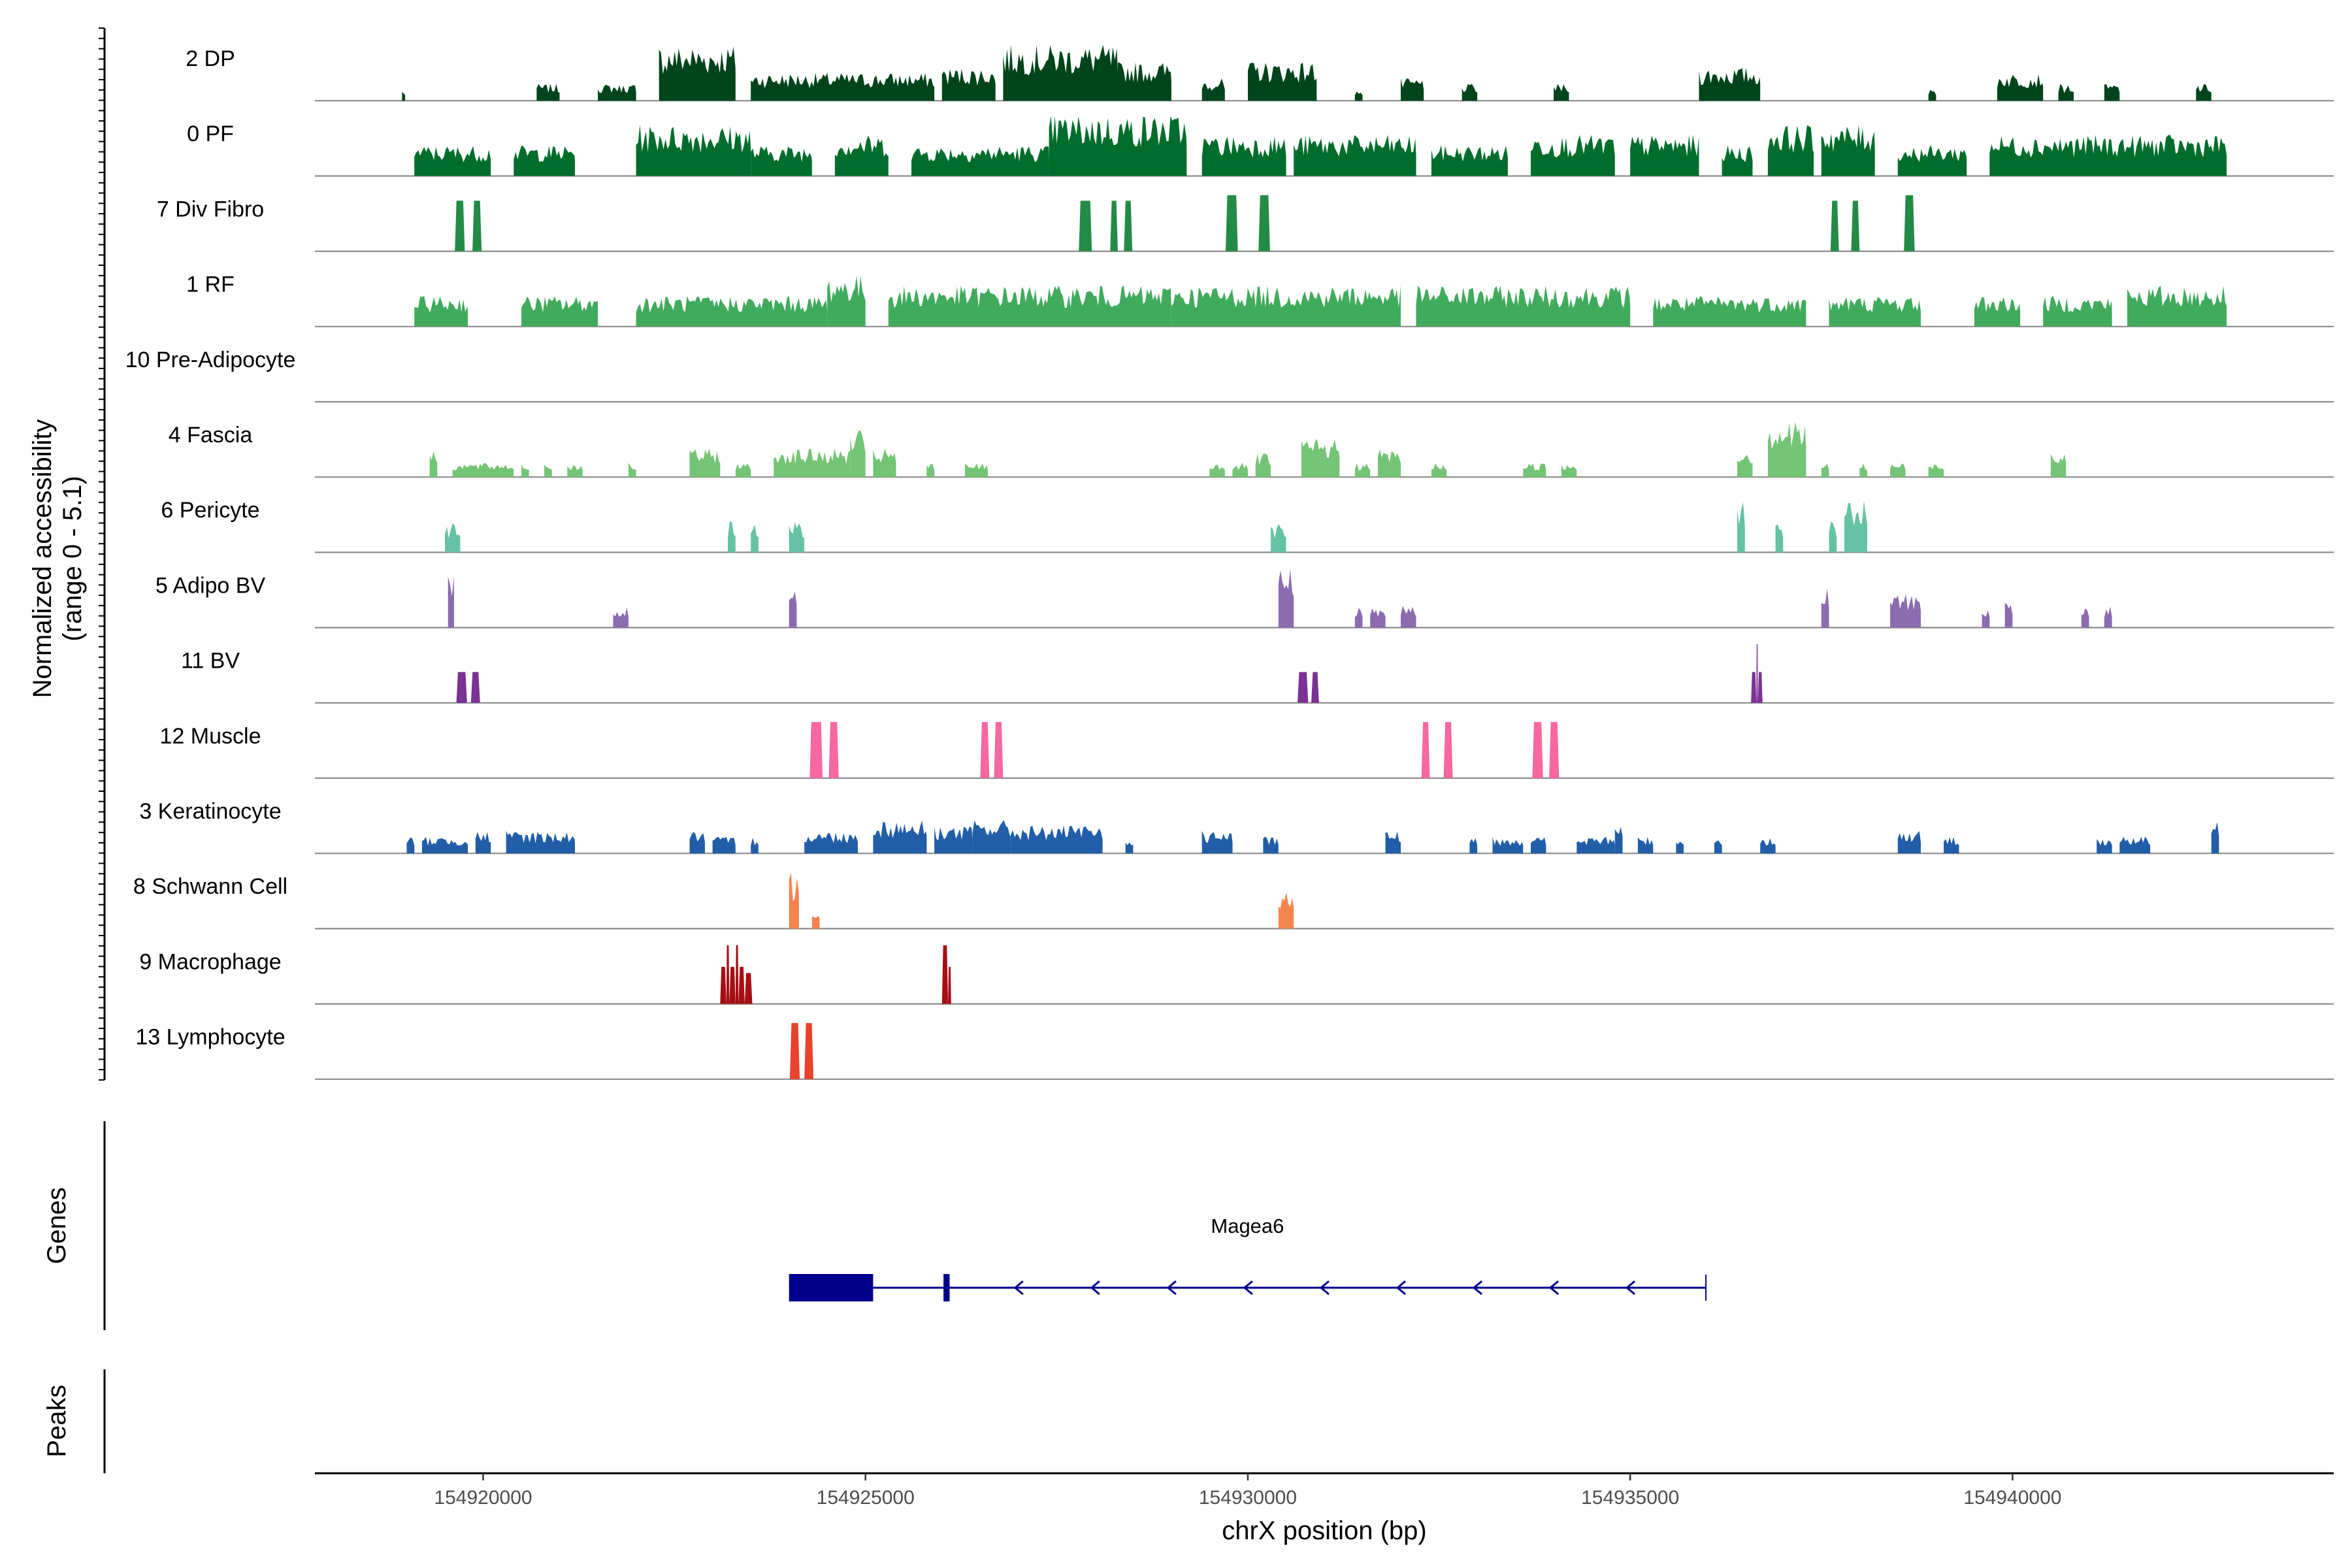  What do you see at coordinates (866, 1498) in the screenshot?
I see `x-tick-label: 154925000` at bounding box center [866, 1498].